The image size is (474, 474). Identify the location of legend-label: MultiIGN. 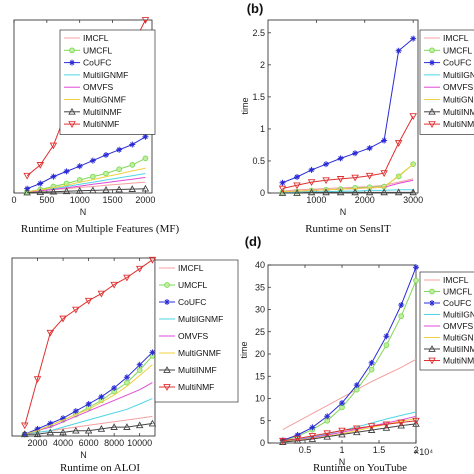
(458, 315).